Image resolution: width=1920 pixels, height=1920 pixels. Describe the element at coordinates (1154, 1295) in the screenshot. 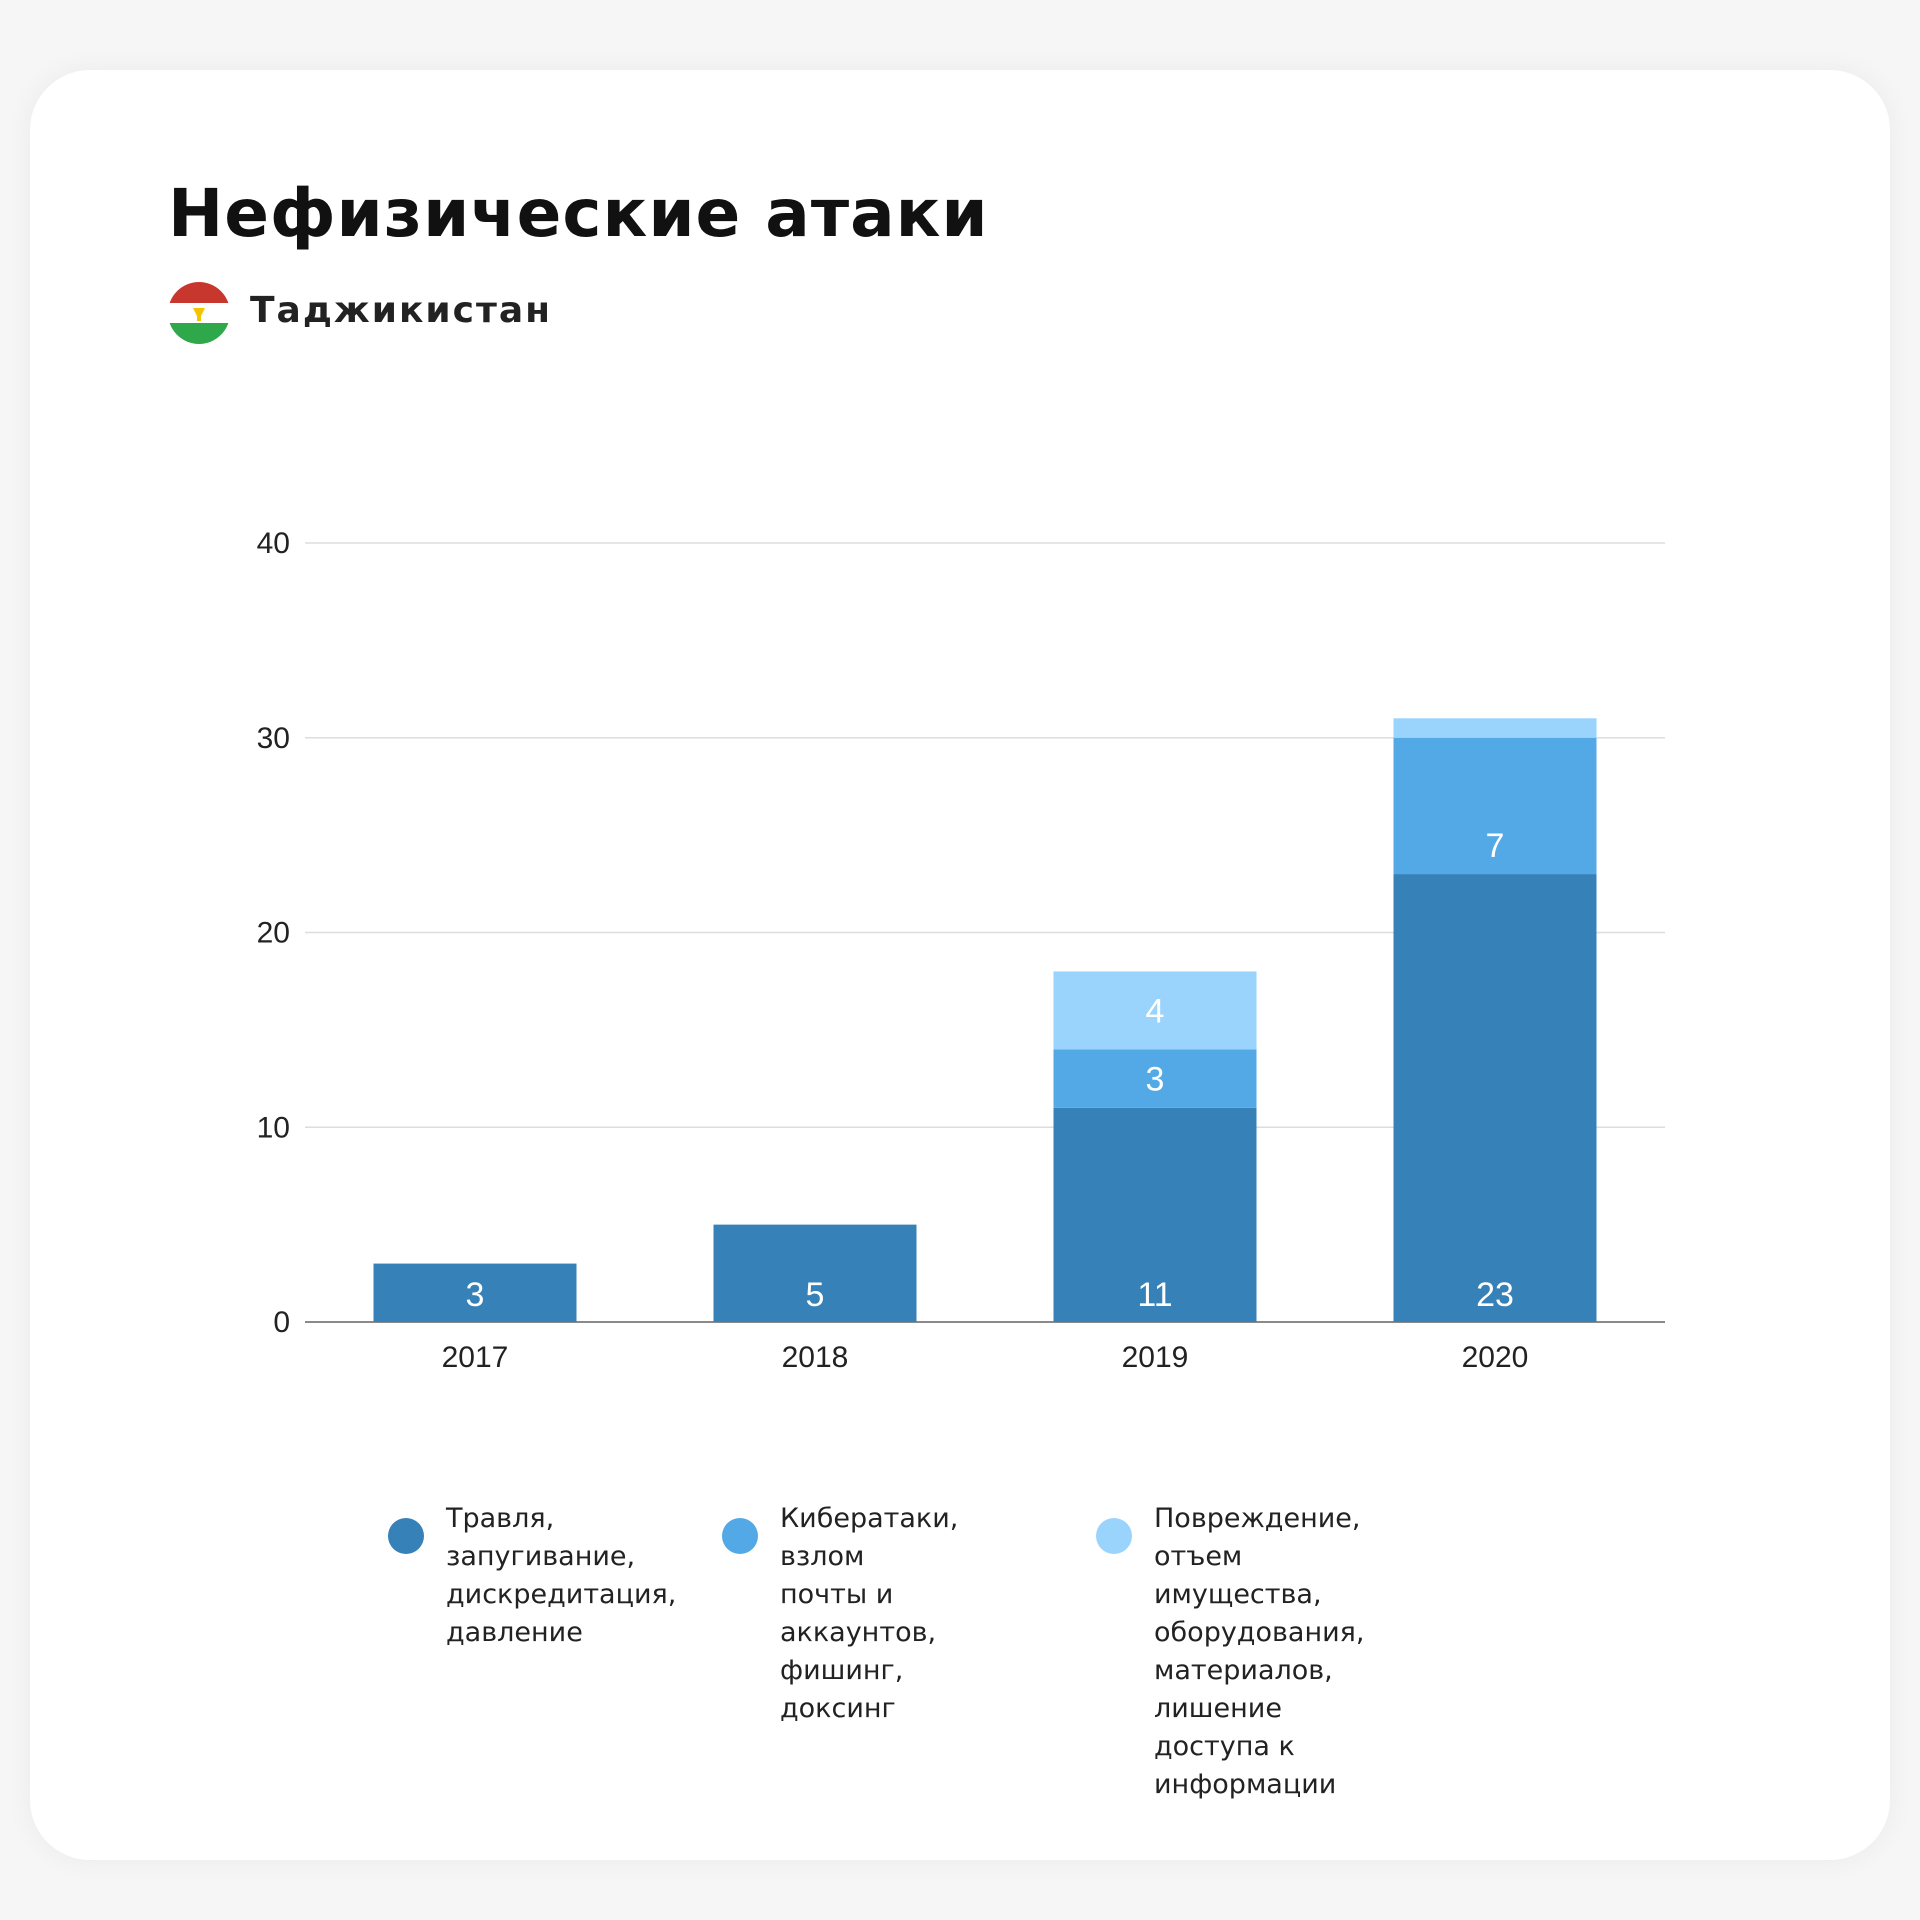

I see `data-label: 11` at that location.